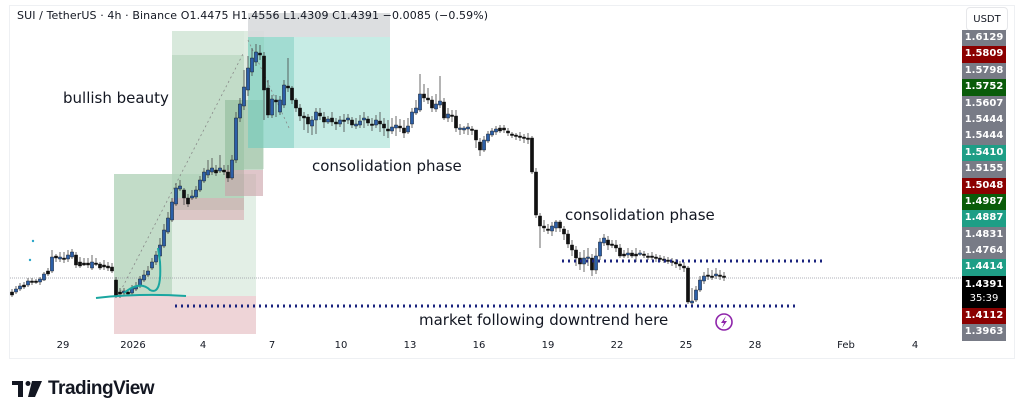  Describe the element at coordinates (27, 389) in the screenshot. I see `tradingview-logo-icon` at that location.